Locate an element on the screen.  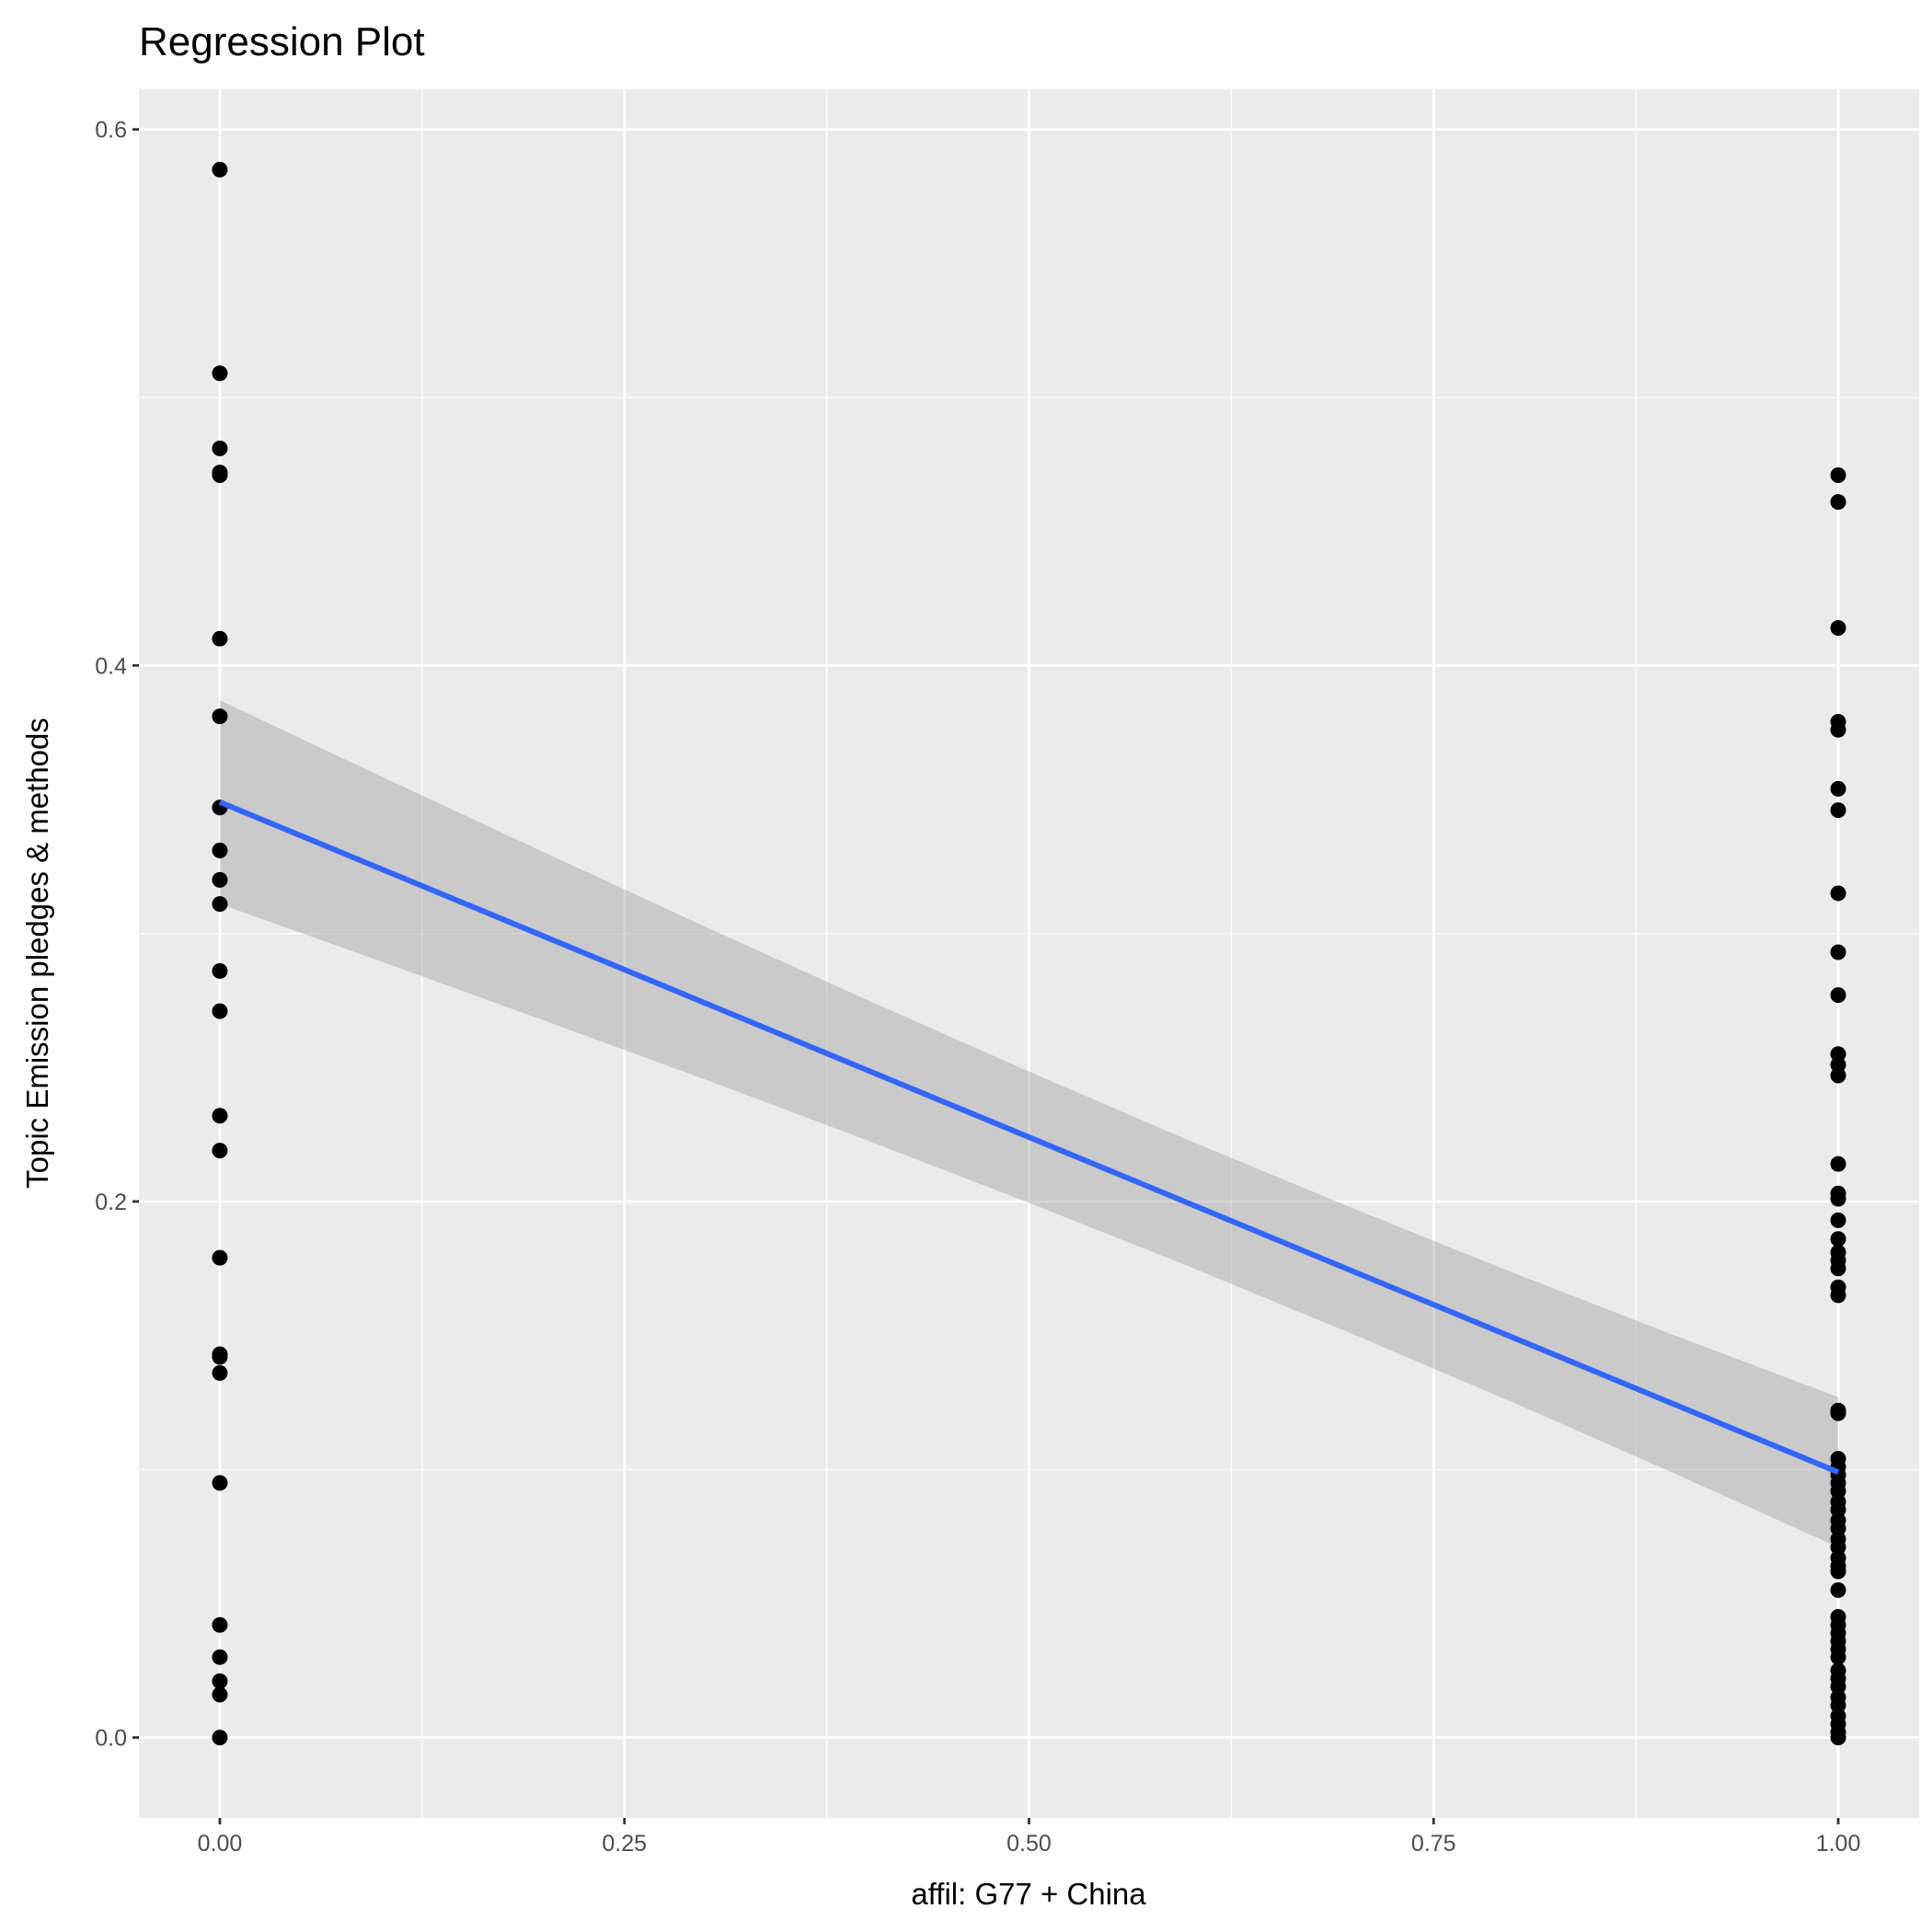
x-axis-title: affil: G77 + China is located at coordinates (1028, 1894).